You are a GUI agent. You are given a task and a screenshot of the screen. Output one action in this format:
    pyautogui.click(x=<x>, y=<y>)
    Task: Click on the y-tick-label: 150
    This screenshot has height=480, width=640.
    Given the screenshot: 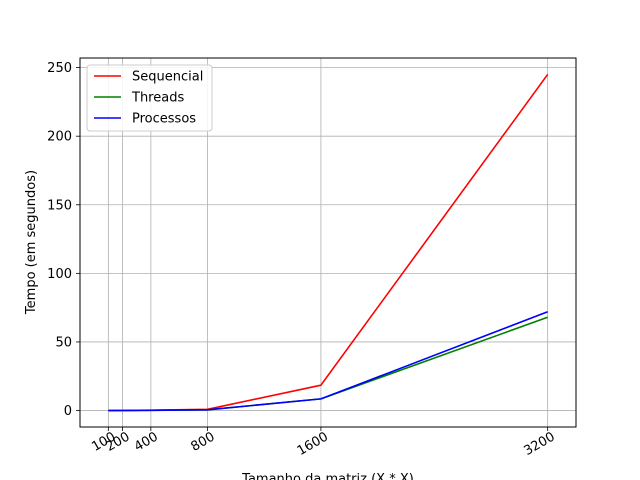 What is the action you would take?
    pyautogui.click(x=59, y=205)
    